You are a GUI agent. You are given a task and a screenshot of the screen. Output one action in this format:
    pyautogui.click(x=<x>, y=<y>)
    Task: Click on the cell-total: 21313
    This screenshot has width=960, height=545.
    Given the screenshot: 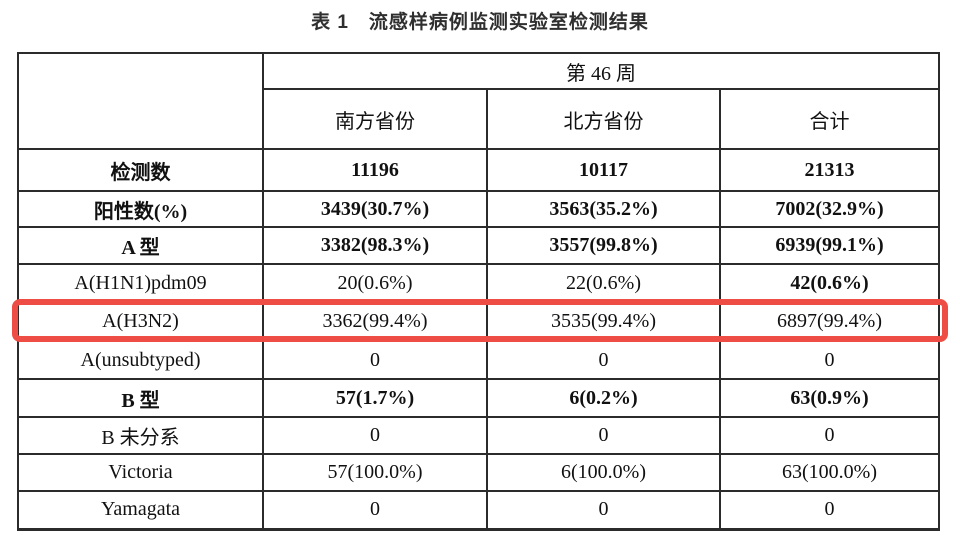 What is the action you would take?
    pyautogui.click(x=829, y=170)
    